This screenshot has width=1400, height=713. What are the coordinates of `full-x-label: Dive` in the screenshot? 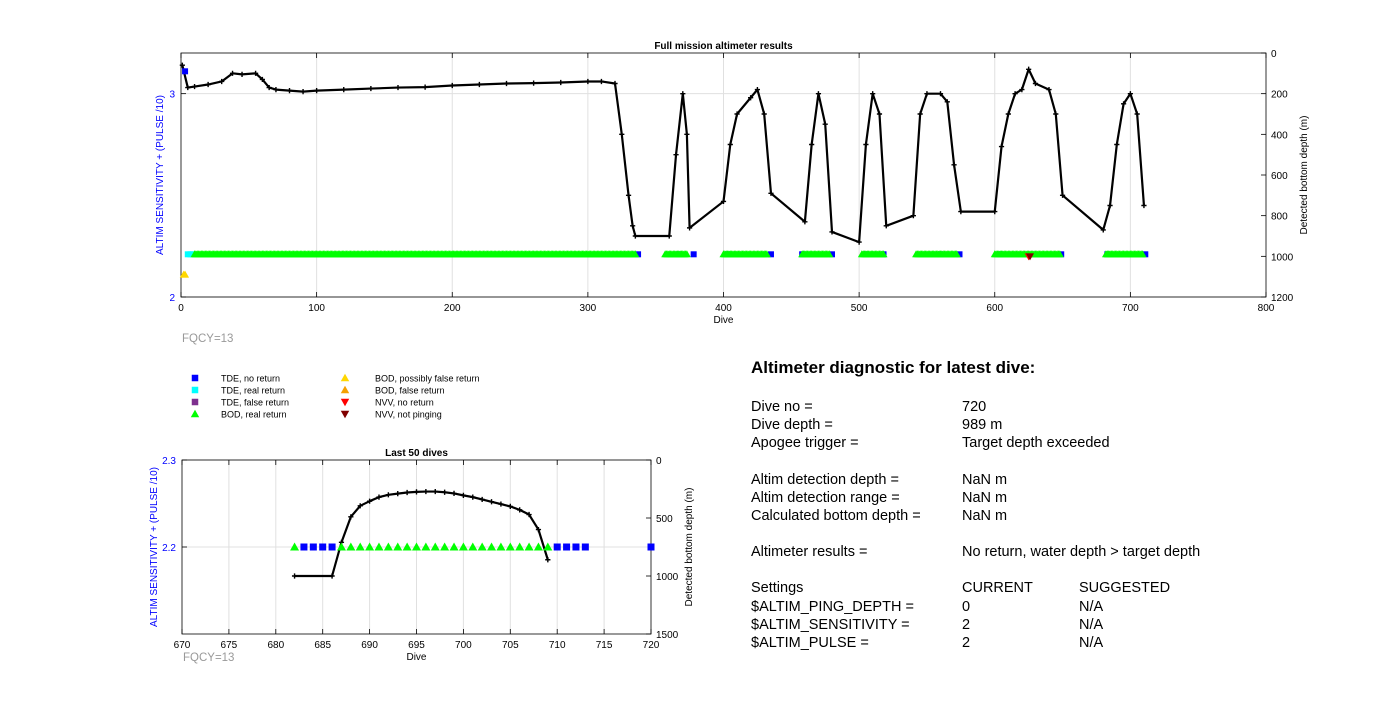 It's located at (723, 320).